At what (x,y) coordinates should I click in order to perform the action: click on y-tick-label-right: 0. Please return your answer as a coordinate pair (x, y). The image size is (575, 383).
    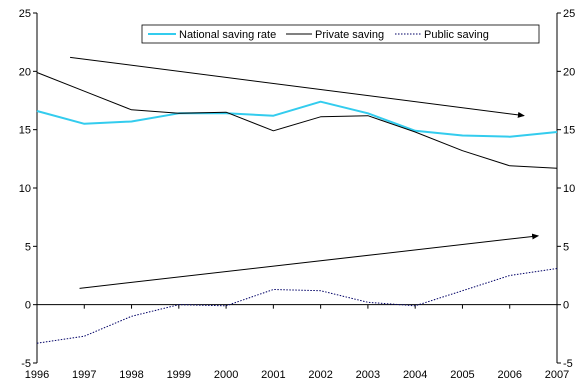
    Looking at the image, I should click on (566, 306).